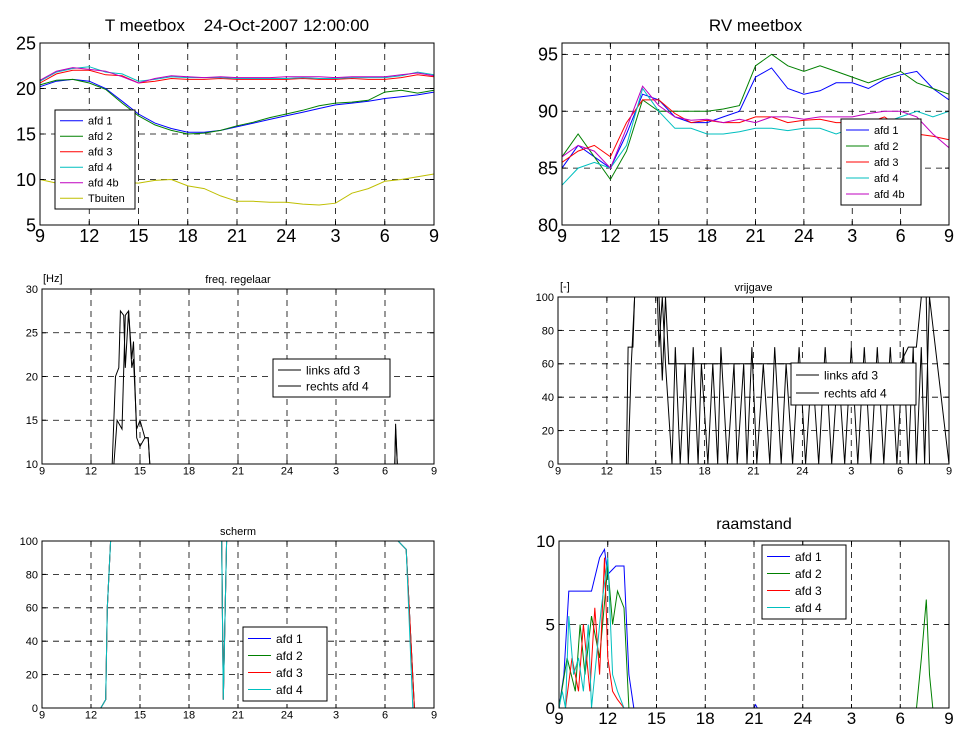 This screenshot has width=962, height=731. What do you see at coordinates (754, 288) in the screenshot?
I see `chart-title: vrijgave` at bounding box center [754, 288].